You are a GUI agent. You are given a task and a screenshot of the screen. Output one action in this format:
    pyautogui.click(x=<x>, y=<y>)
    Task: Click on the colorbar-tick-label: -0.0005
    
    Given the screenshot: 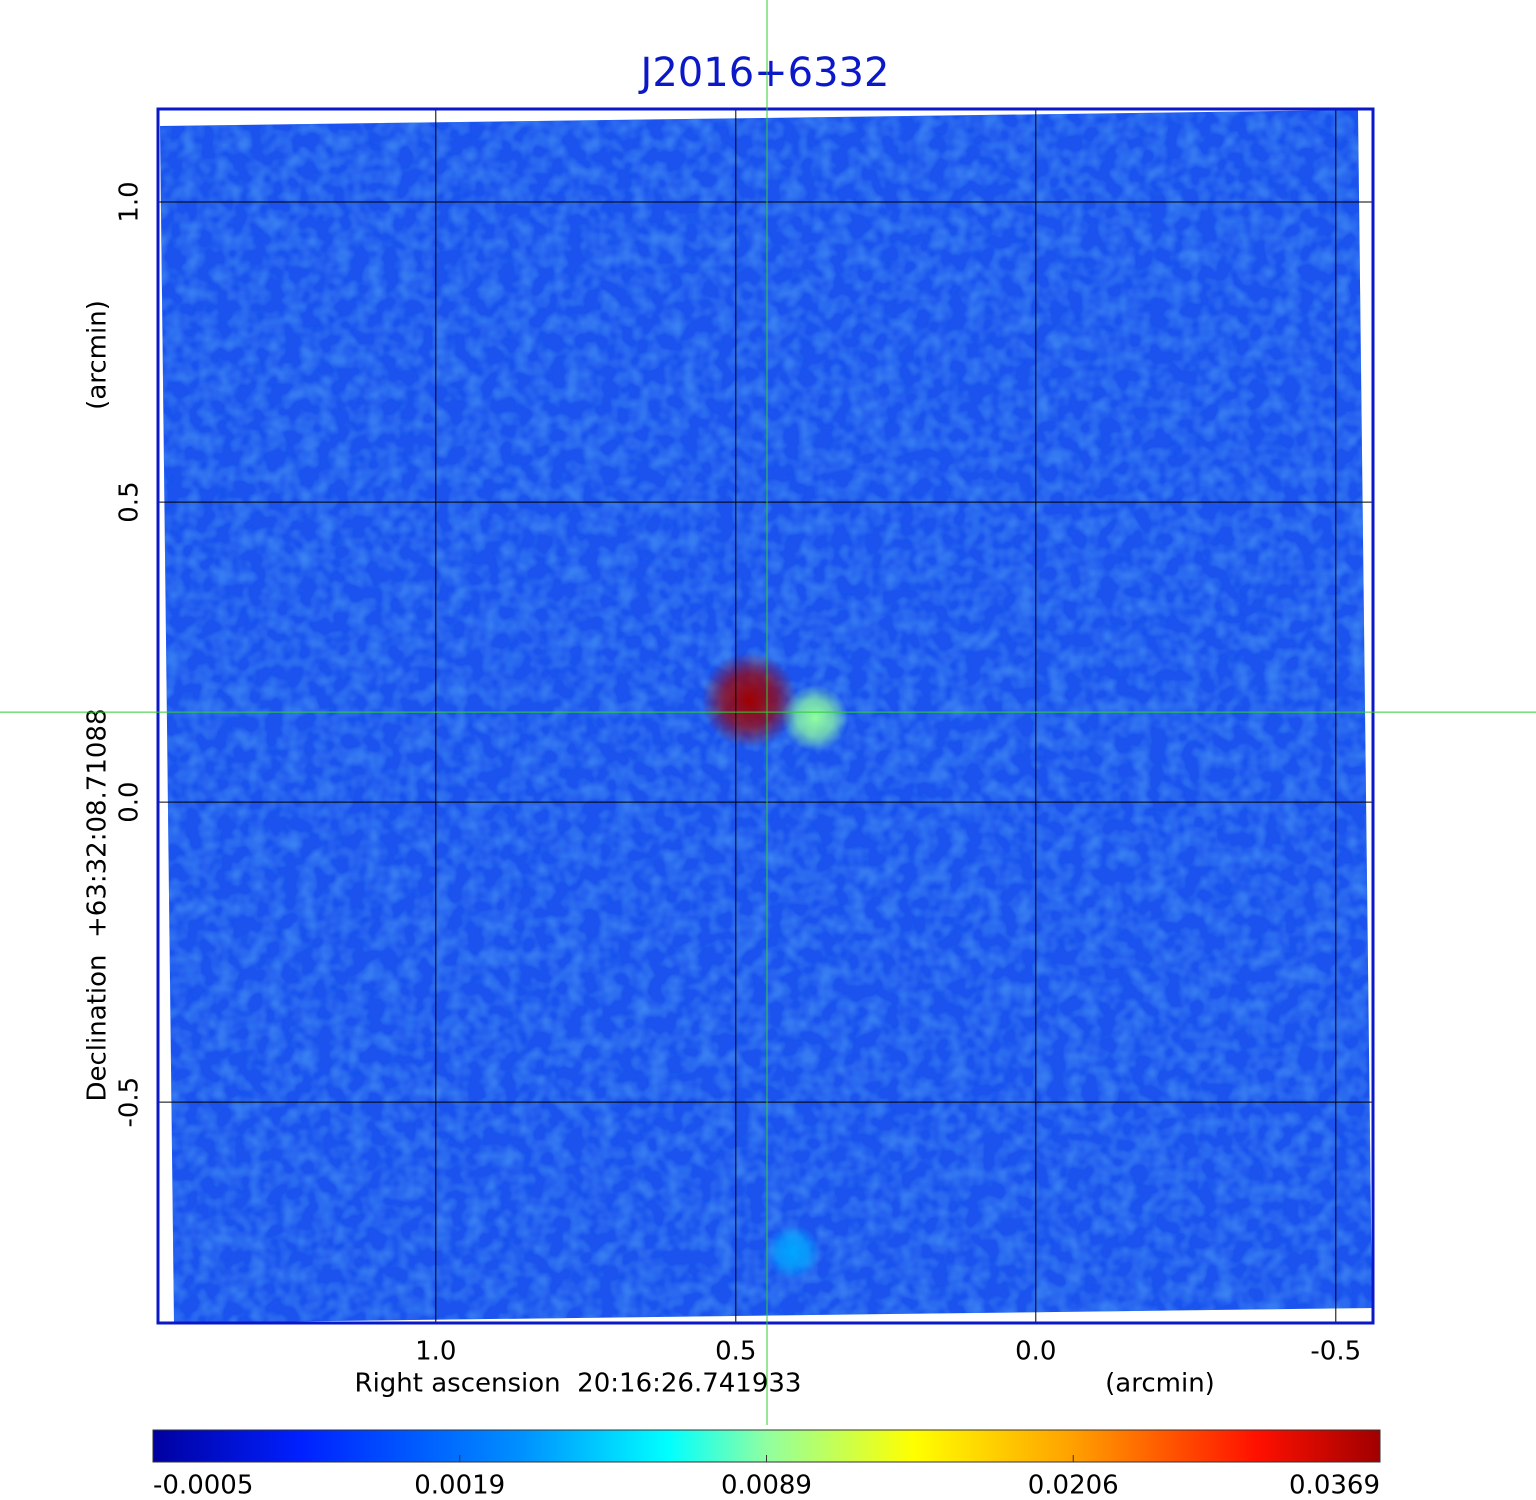 What is the action you would take?
    pyautogui.click(x=203, y=1485)
    